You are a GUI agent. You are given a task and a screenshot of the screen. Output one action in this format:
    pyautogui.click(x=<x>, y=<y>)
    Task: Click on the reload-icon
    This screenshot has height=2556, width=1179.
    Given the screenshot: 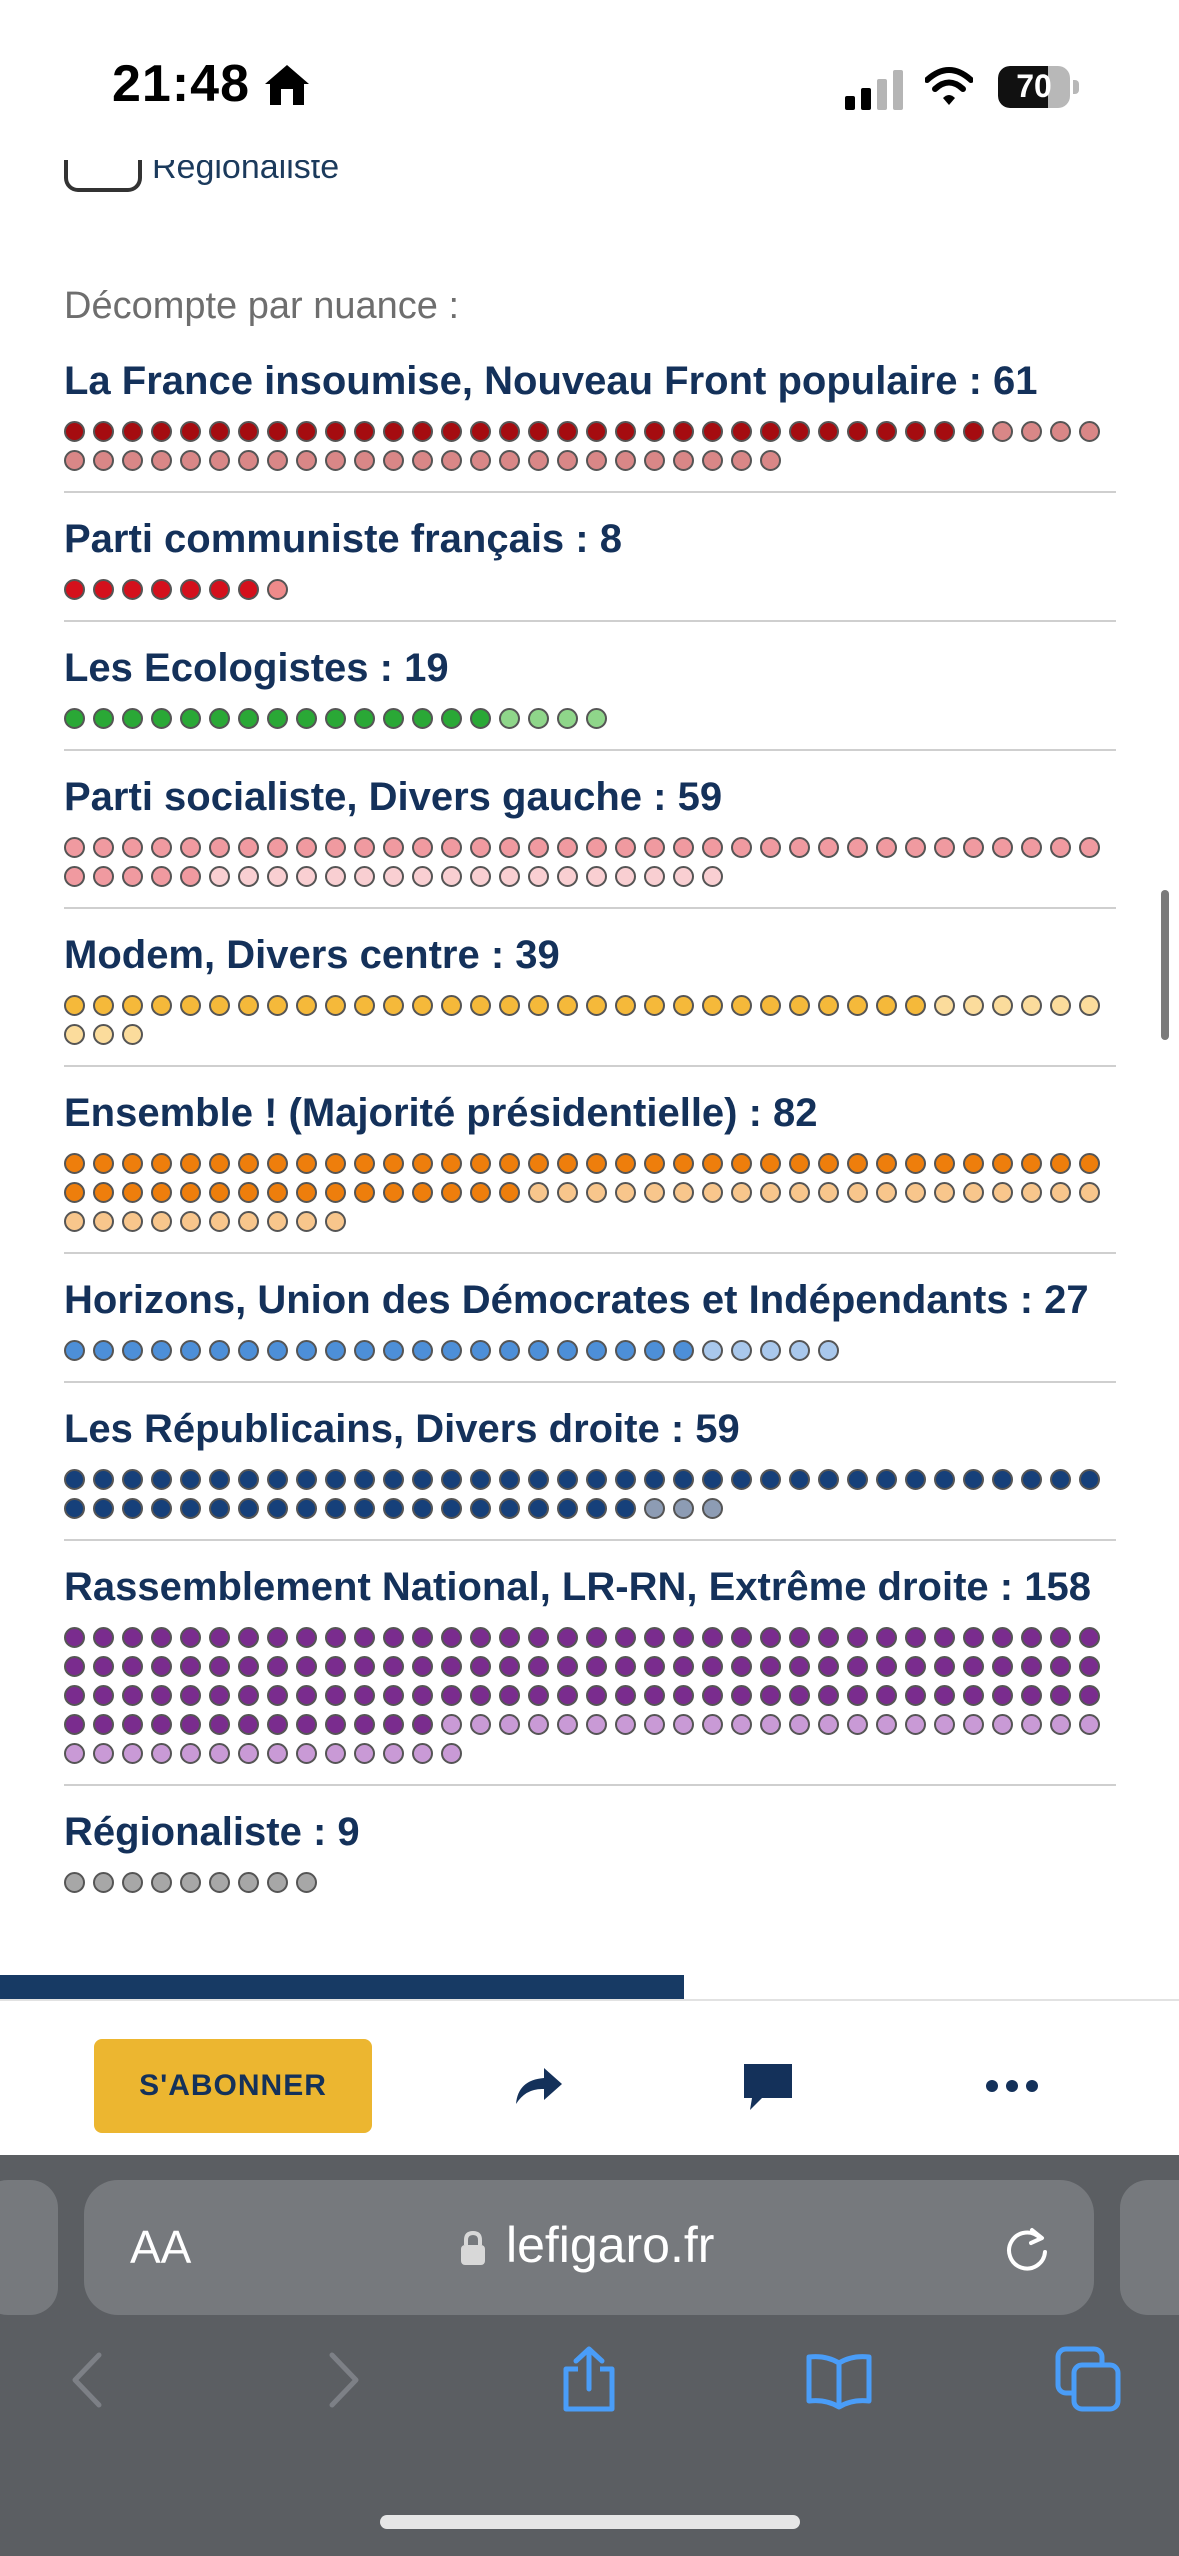 What is the action you would take?
    pyautogui.click(x=1027, y=2249)
    